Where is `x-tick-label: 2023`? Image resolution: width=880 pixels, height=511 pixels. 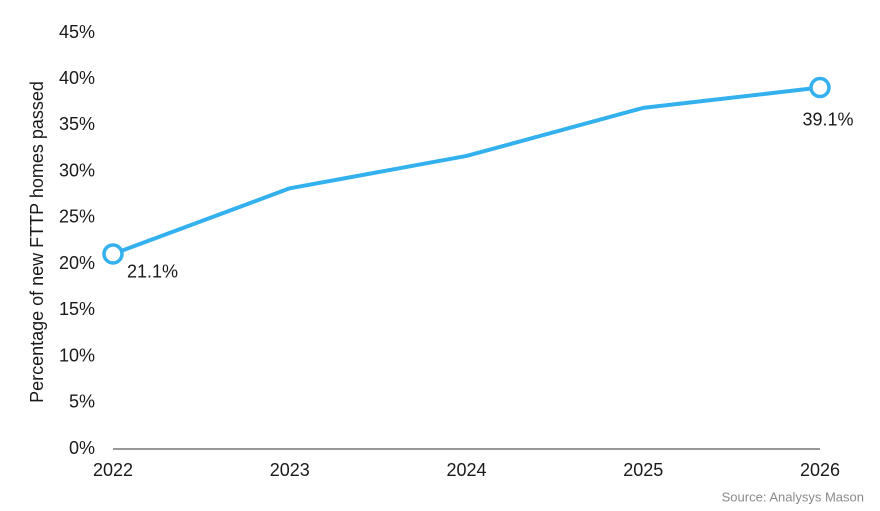 x-tick-label: 2023 is located at coordinates (290, 470).